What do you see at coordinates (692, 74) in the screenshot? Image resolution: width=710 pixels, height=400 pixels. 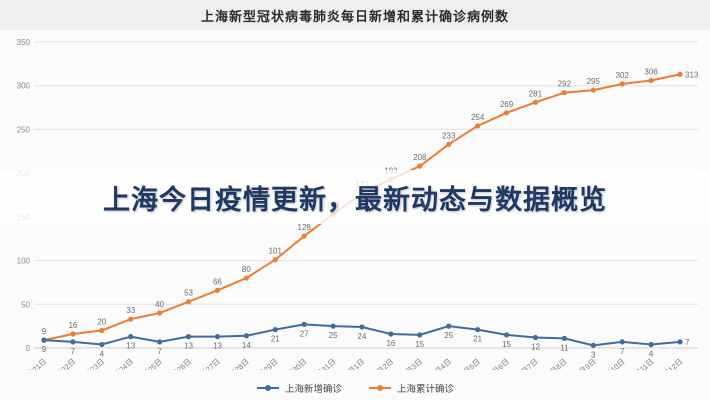 I see `svg-text: 313` at bounding box center [692, 74].